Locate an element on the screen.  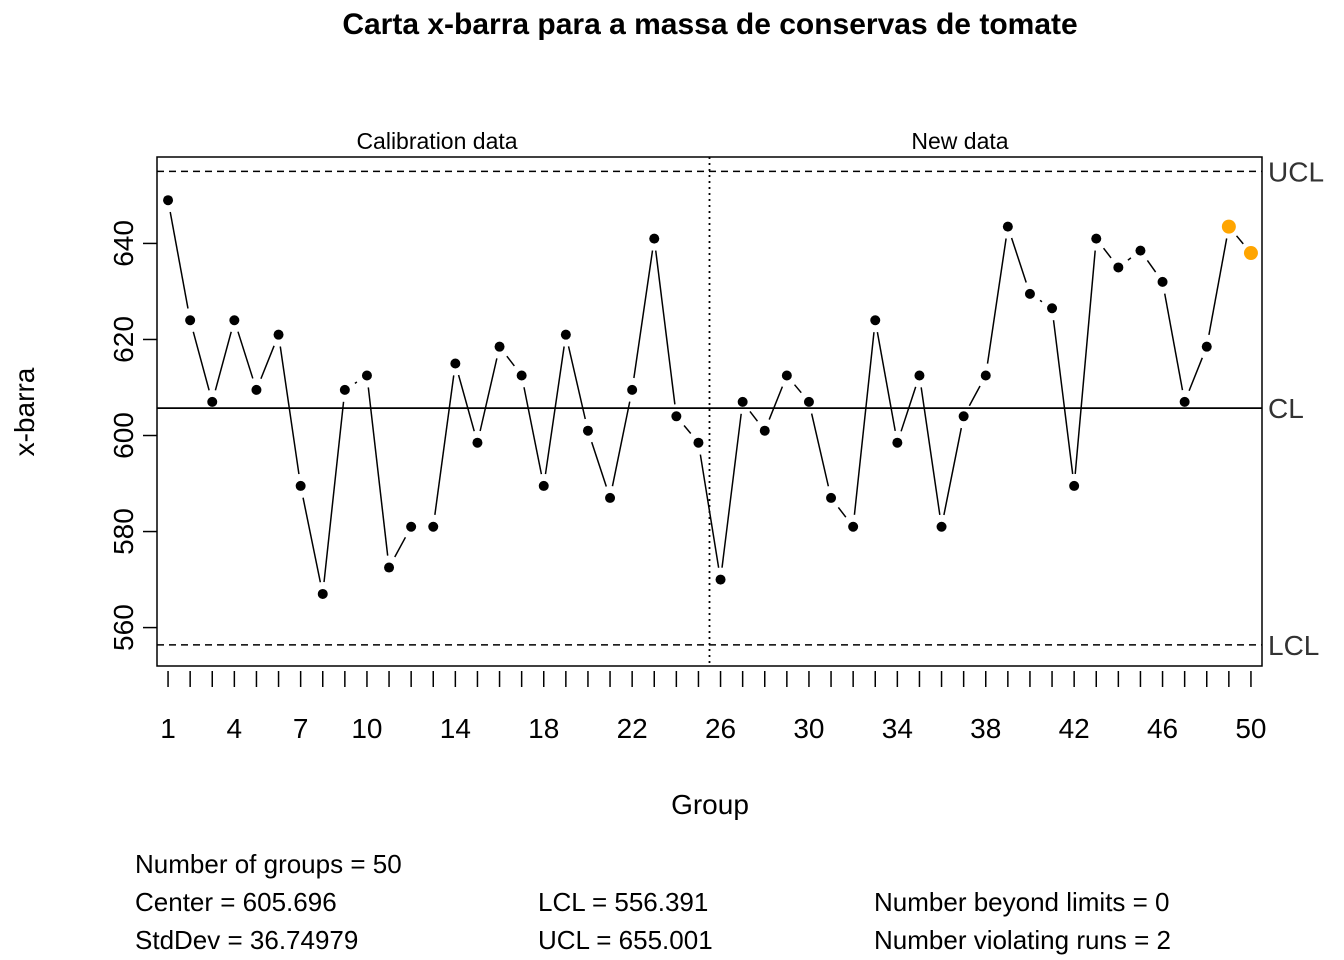
stat-ucl: UCL = 655.001 is located at coordinates (625, 940).